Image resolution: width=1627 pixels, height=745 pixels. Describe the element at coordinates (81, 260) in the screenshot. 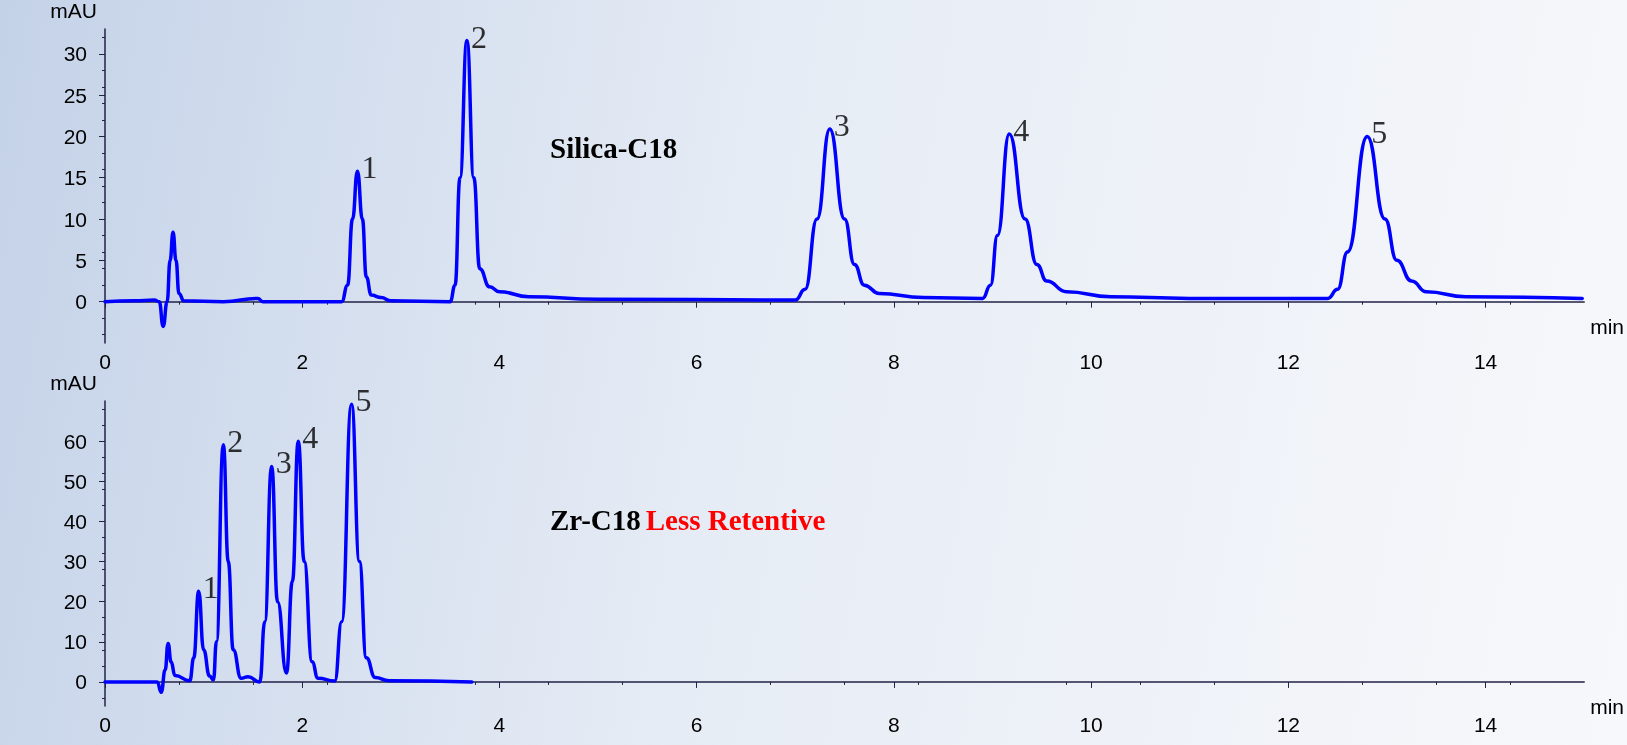

I see `y-tick-label: 5` at that location.